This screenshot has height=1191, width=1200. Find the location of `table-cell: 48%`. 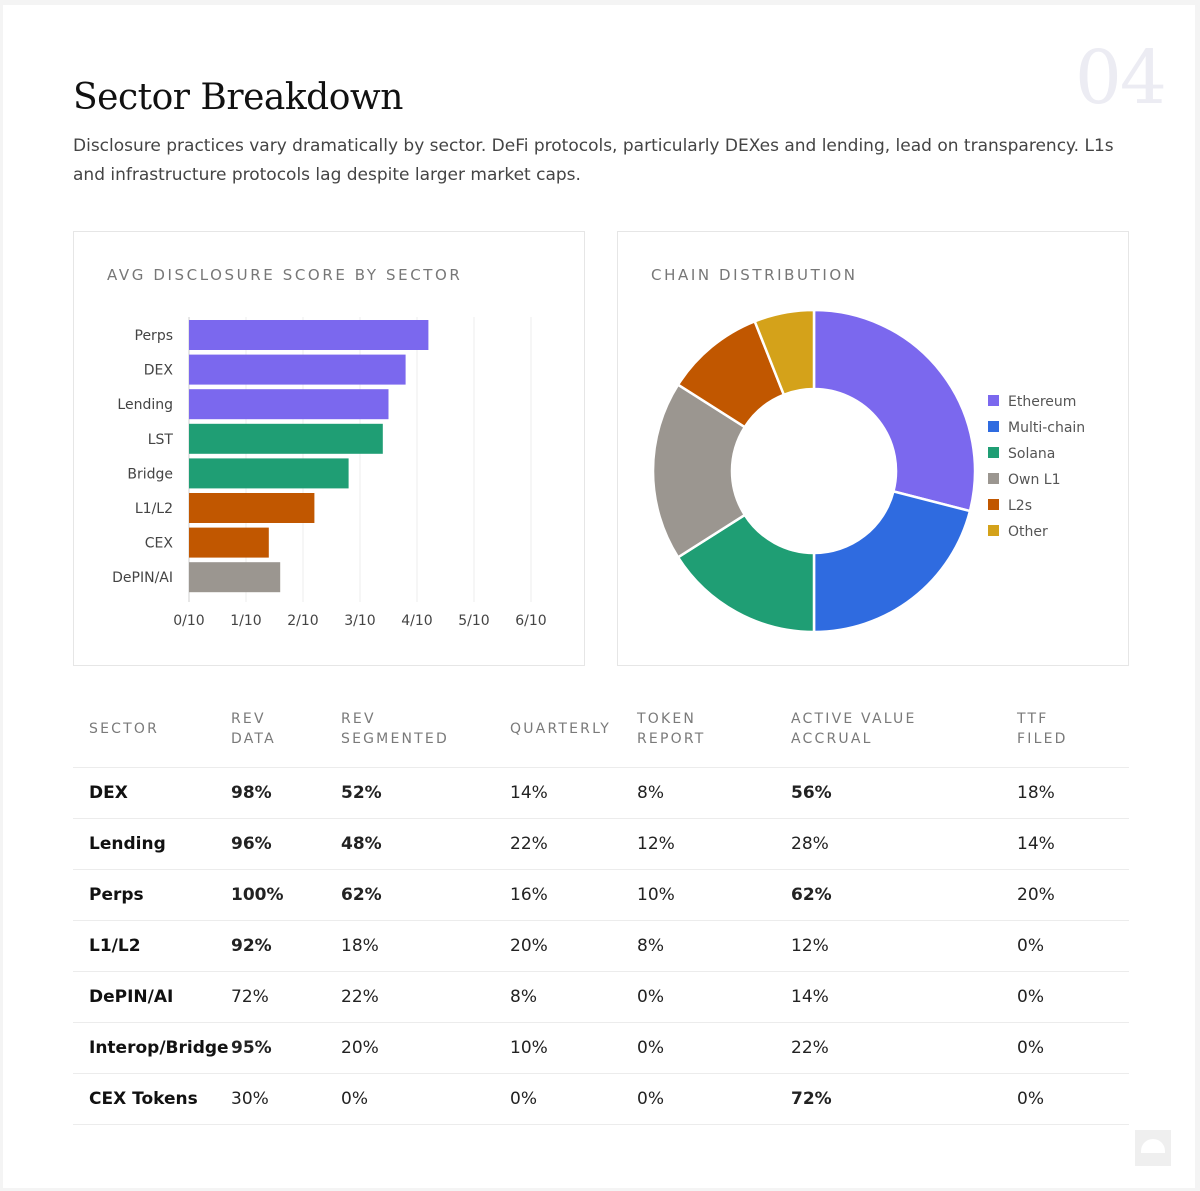

table-cell: 48% is located at coordinates (425, 844).